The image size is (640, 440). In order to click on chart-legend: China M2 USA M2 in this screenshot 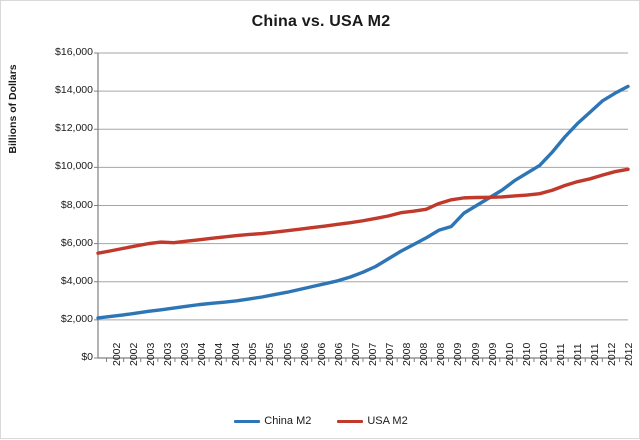, I will do `click(320, 421)`.